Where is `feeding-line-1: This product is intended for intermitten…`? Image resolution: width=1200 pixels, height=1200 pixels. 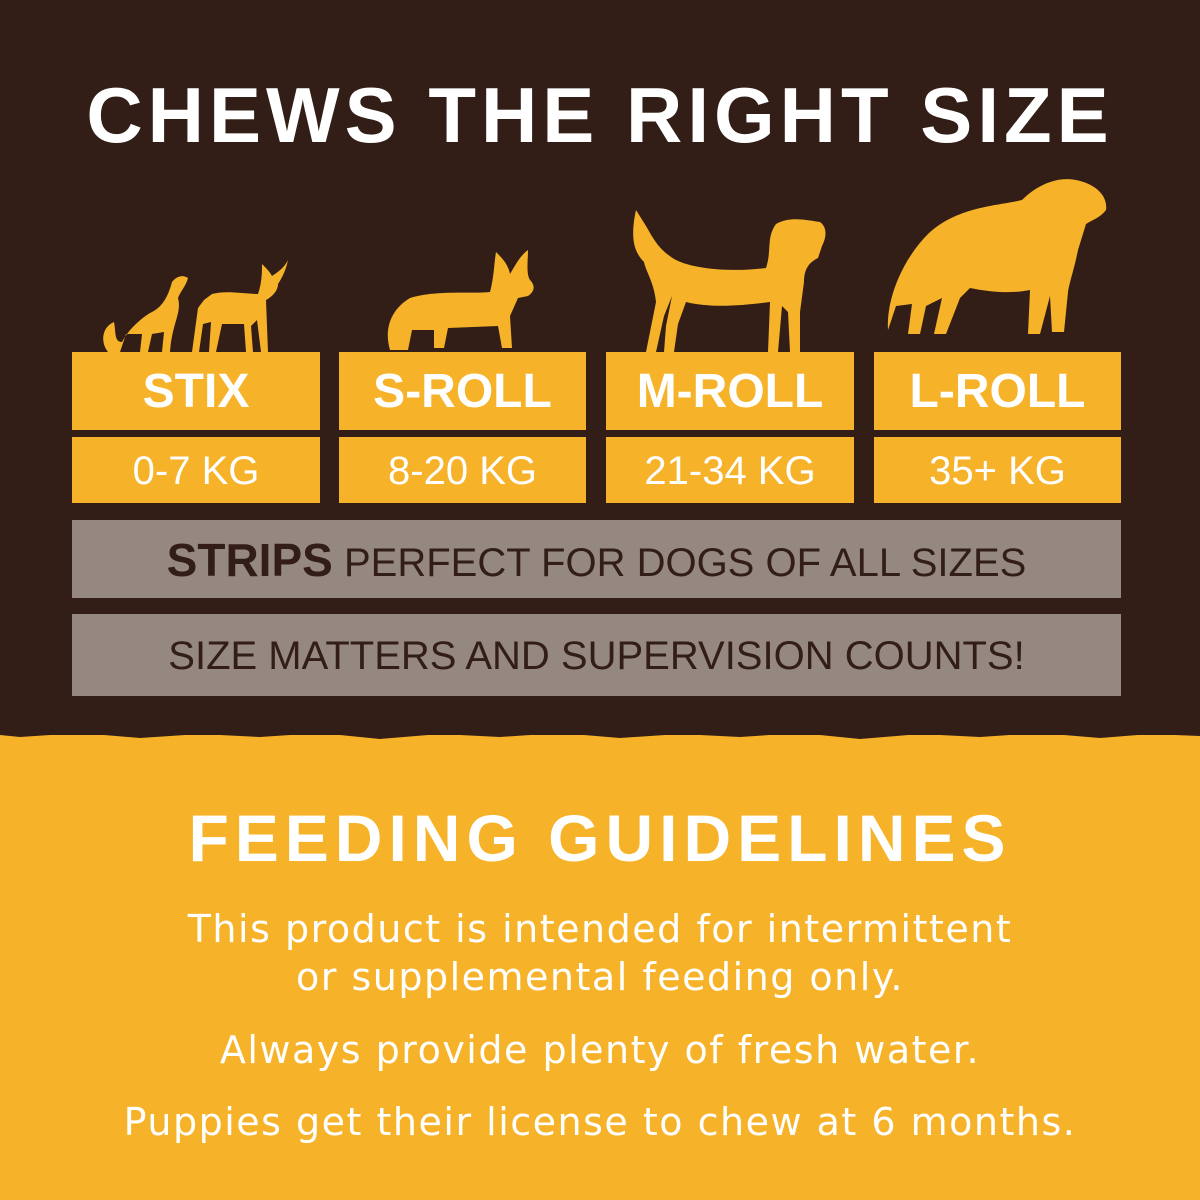 feeding-line-1: This product is intended for intermitten… is located at coordinates (600, 929).